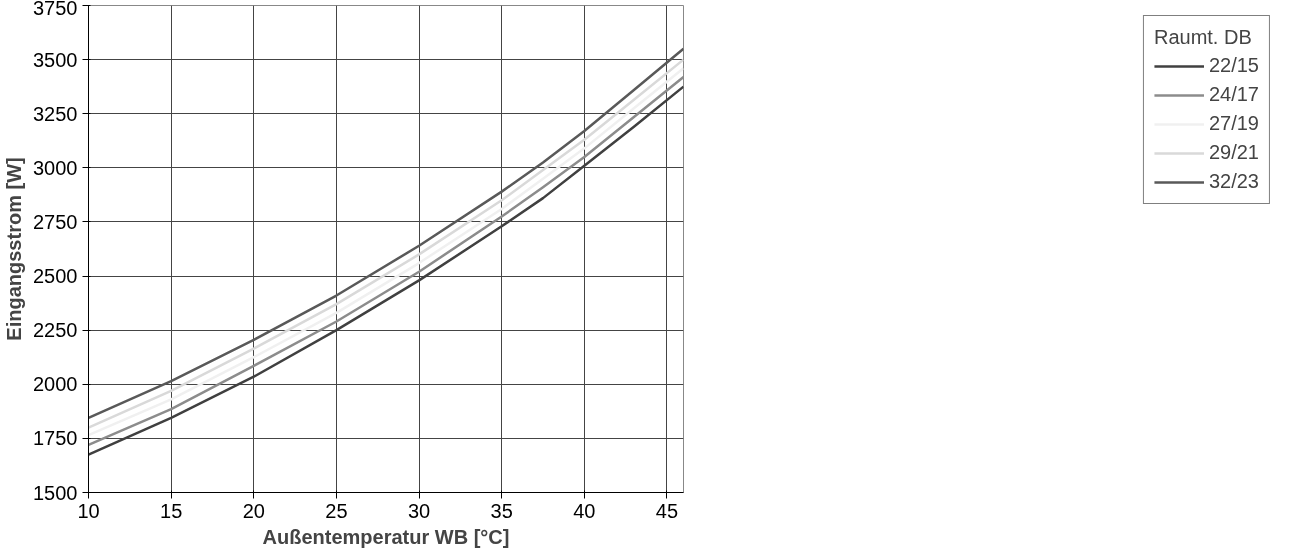  I want to click on x-tick-label: 20, so click(253, 510).